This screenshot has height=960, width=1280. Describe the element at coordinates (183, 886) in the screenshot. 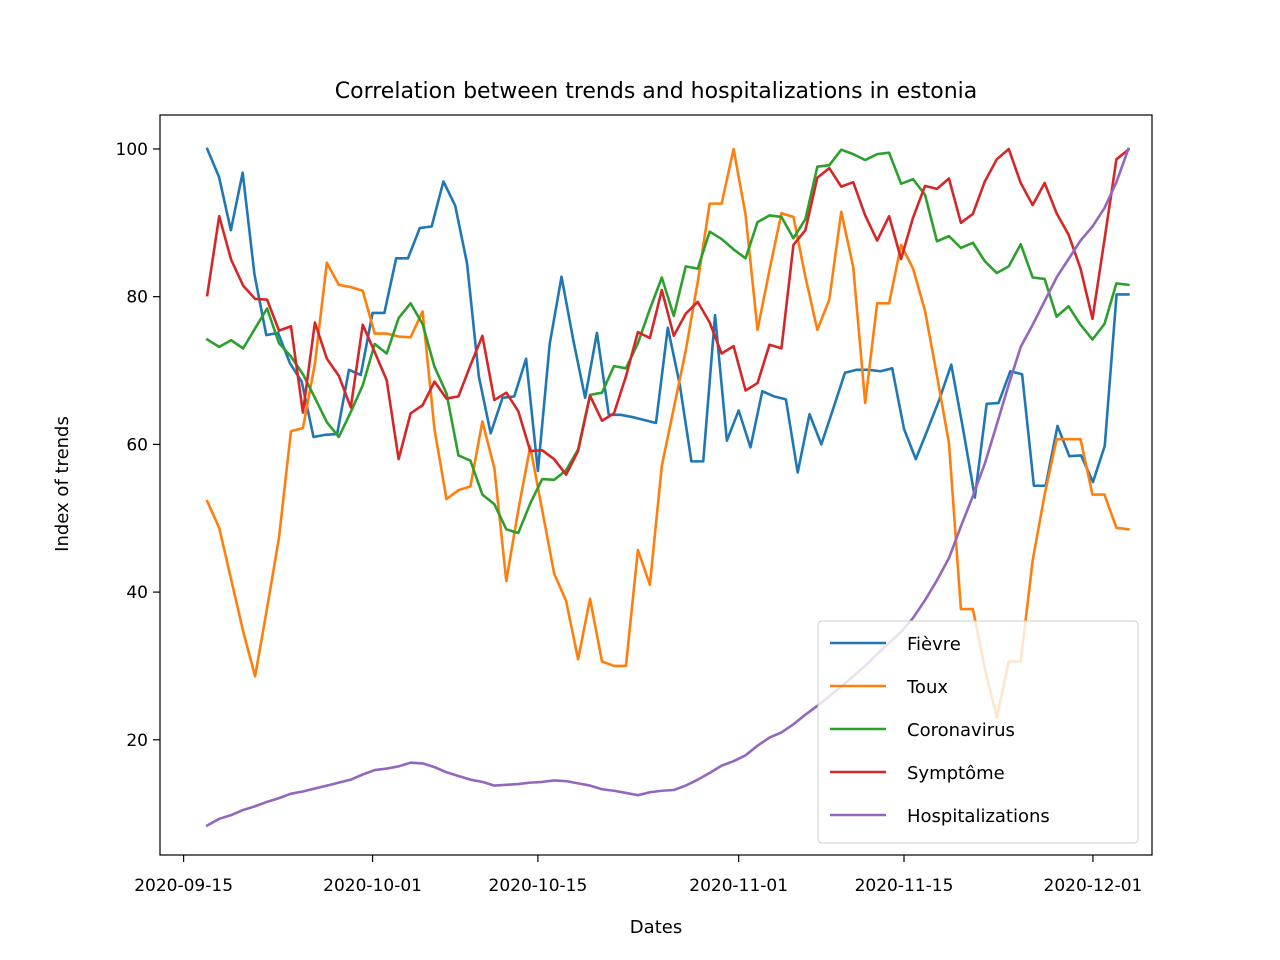

I see `x-tick-label: 2020-09-15` at that location.